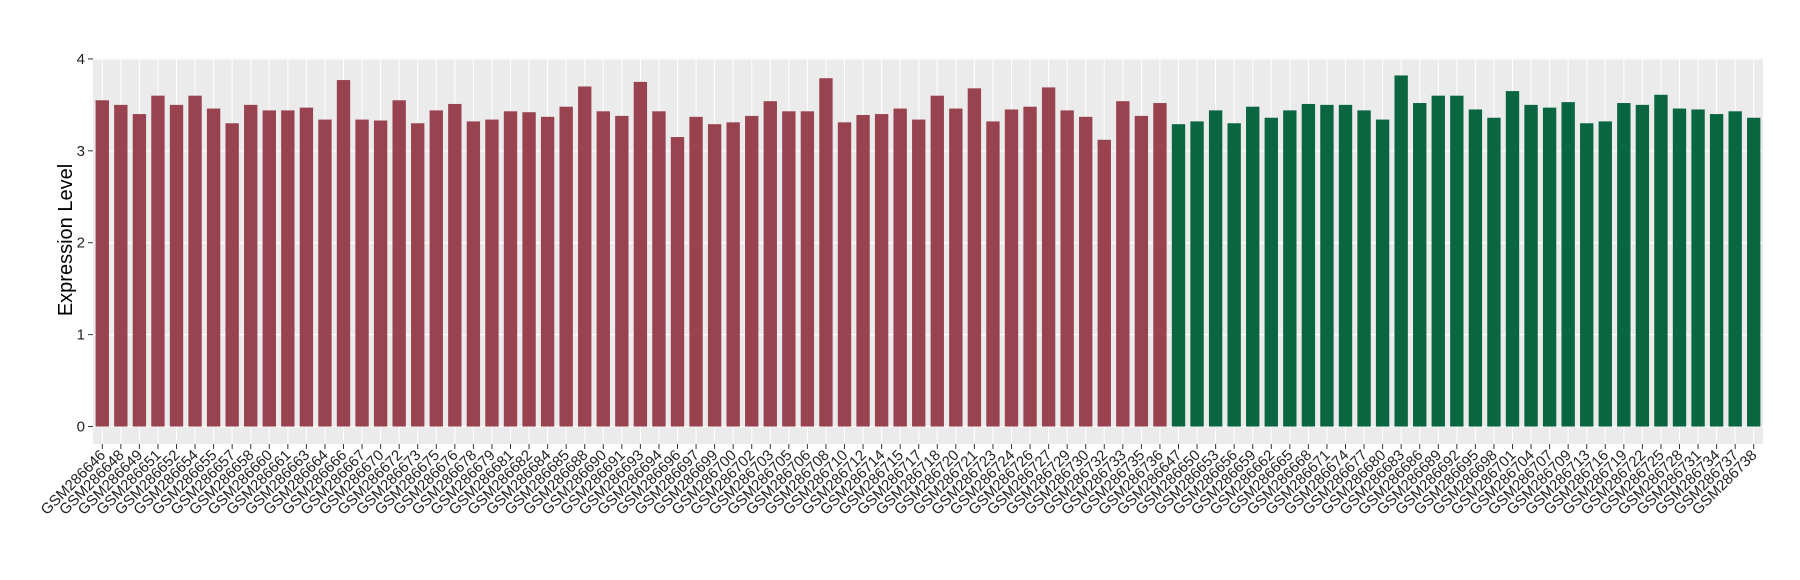  What do you see at coordinates (81, 151) in the screenshot?
I see `y-tick-label: 3` at bounding box center [81, 151].